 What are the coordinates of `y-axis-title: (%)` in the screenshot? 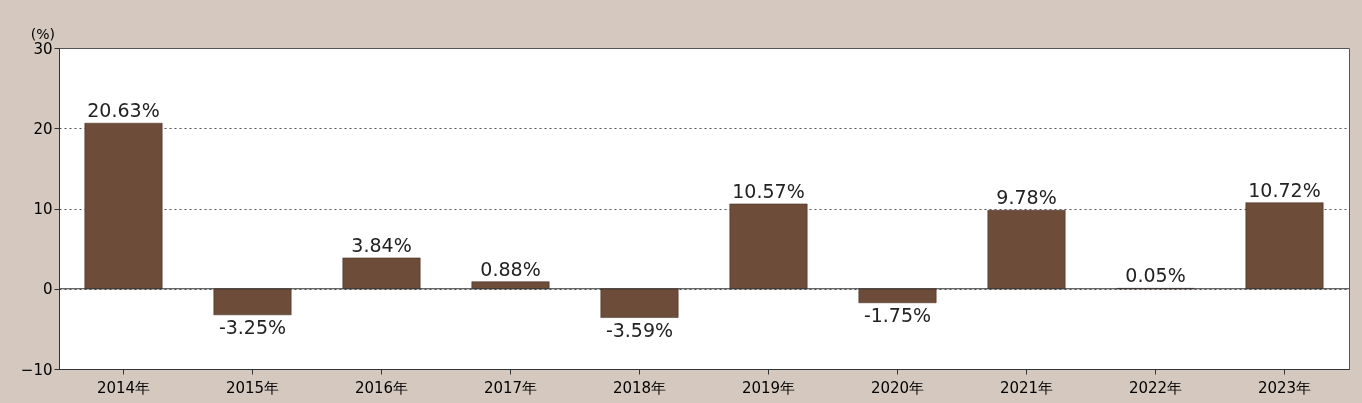 It's located at (42, 34).